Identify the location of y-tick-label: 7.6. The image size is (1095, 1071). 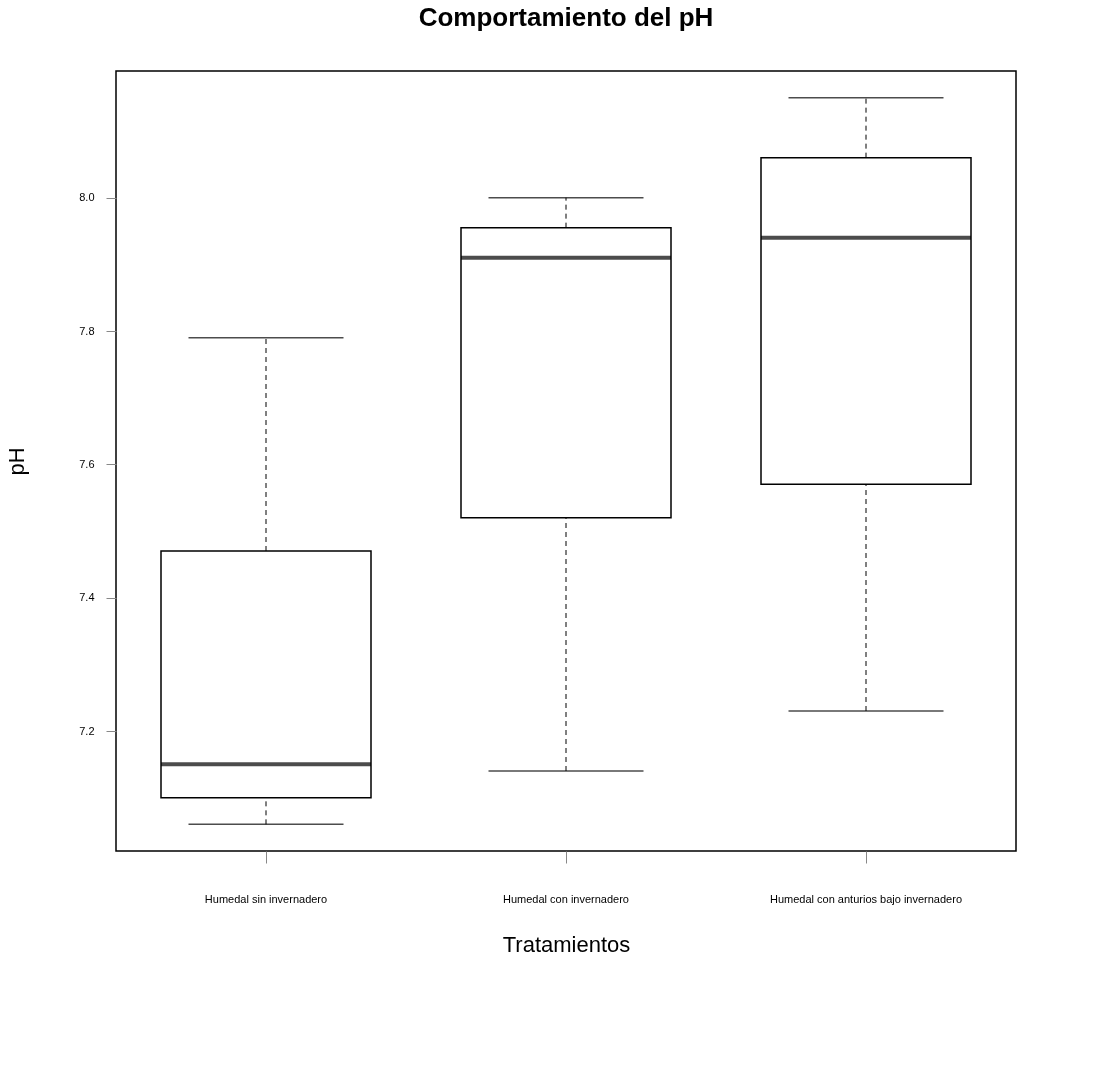
(87, 463).